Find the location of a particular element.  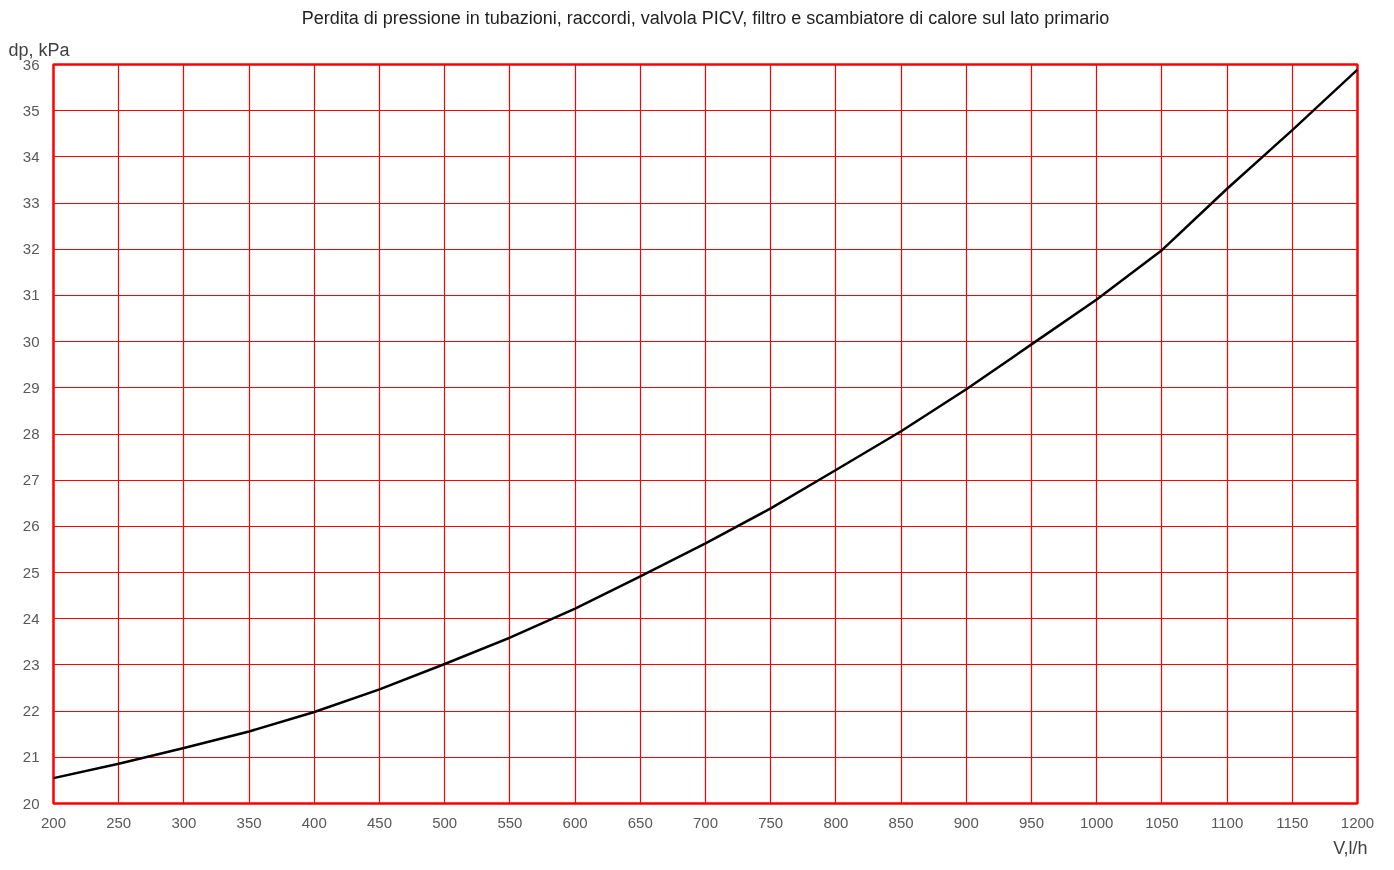

x-tick-label: 1150 is located at coordinates (1292, 822).